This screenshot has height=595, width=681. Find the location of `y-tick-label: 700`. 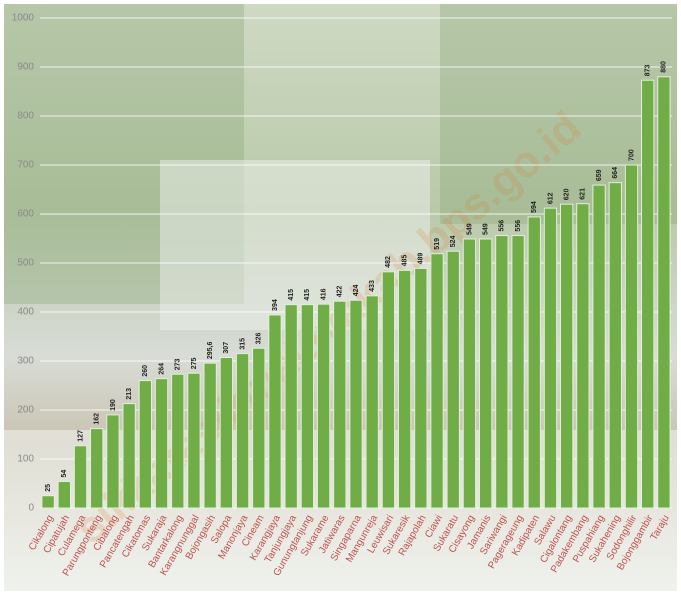

y-tick-label: 700 is located at coordinates (25, 165).